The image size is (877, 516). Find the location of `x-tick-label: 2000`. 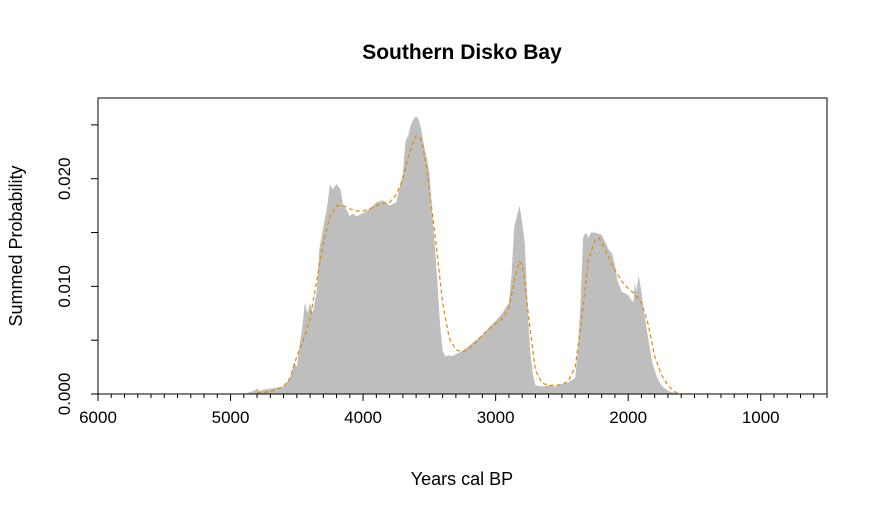

x-tick-label: 2000 is located at coordinates (628, 417).